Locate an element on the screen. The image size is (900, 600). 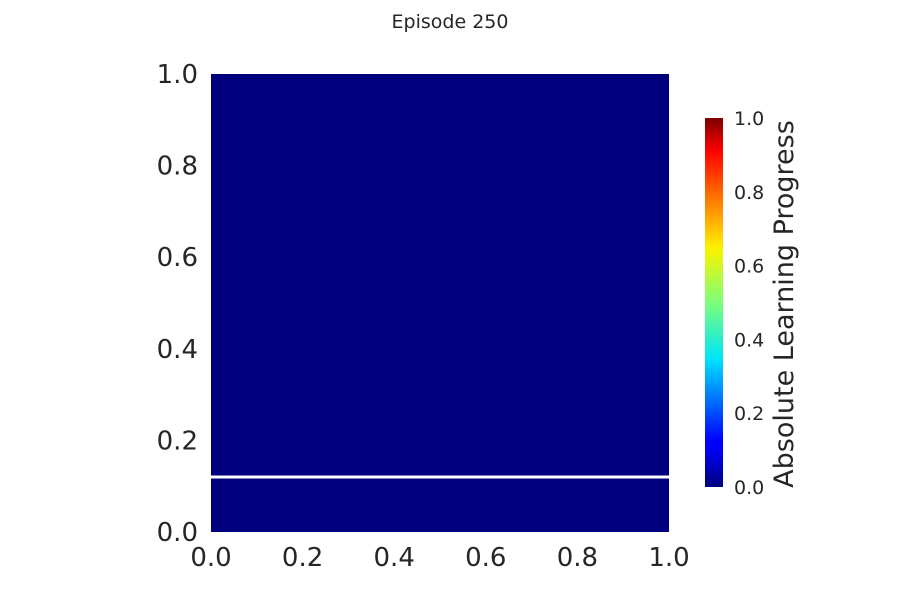
y-axis: 0.0 0.2 0.4 0.6 0.8 1.0 is located at coordinates (177, 304).